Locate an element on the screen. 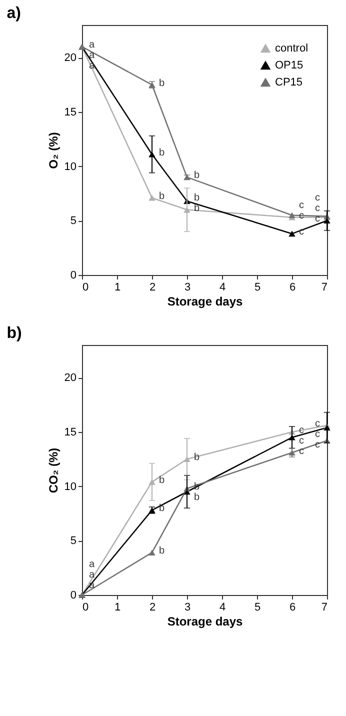 The height and width of the screenshot is (716, 346). y-axis-title: CO₂ (%) is located at coordinates (53, 471).